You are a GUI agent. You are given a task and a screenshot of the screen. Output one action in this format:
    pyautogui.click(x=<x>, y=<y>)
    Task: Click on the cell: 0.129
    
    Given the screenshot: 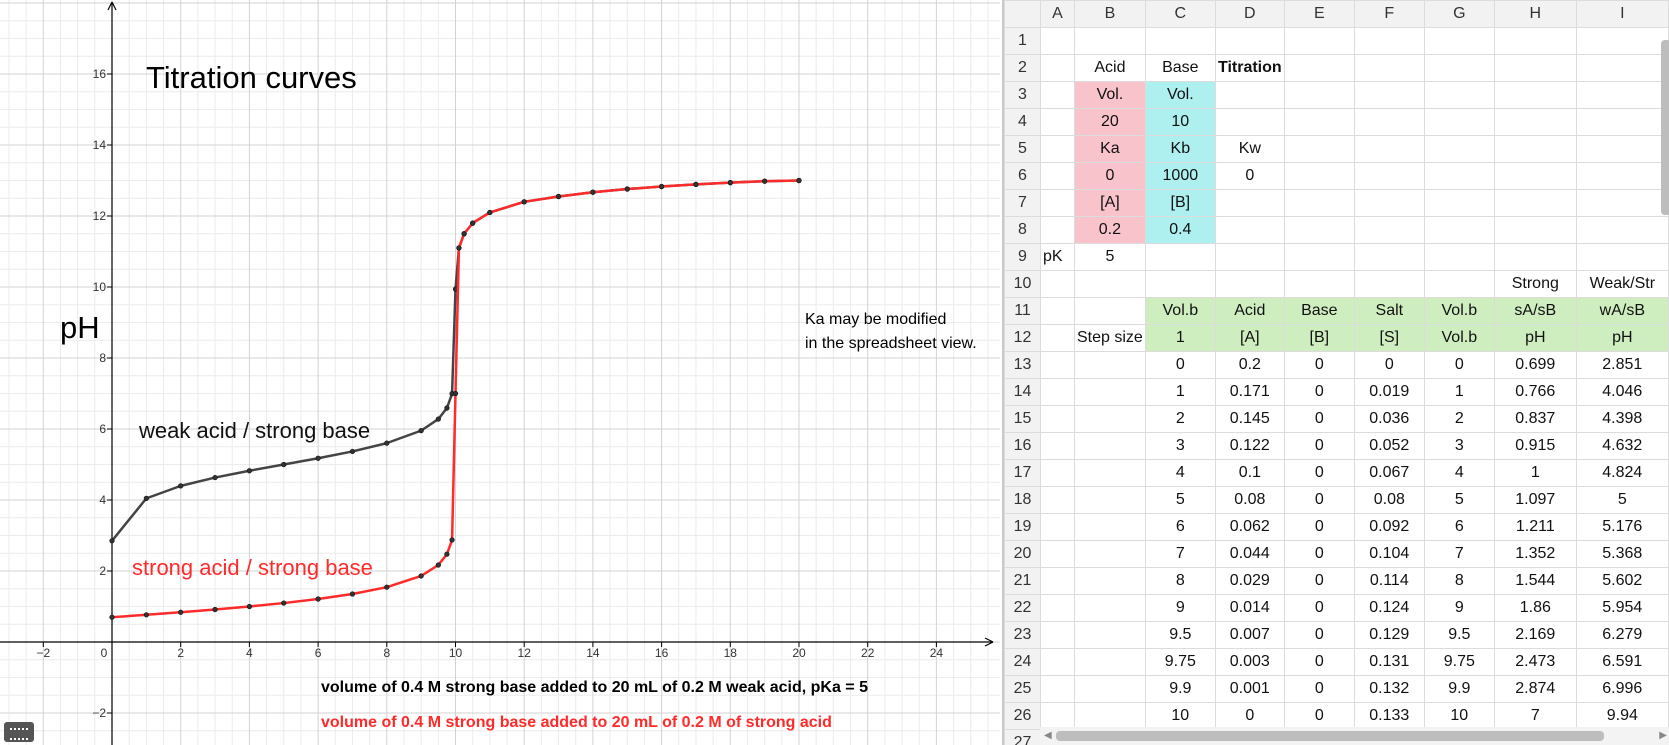 What is the action you would take?
    pyautogui.click(x=1389, y=635)
    